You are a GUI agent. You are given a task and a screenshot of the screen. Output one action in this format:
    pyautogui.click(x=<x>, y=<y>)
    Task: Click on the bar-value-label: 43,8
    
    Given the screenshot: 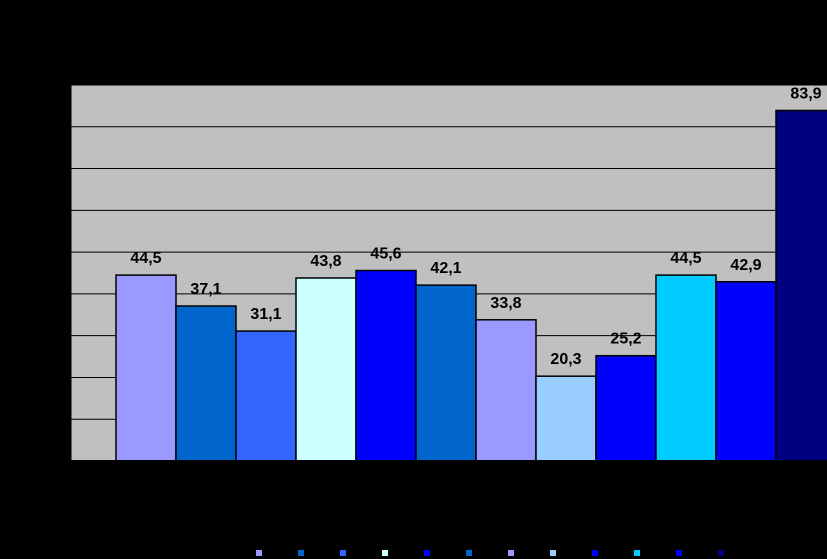 What is the action you would take?
    pyautogui.click(x=325, y=261)
    